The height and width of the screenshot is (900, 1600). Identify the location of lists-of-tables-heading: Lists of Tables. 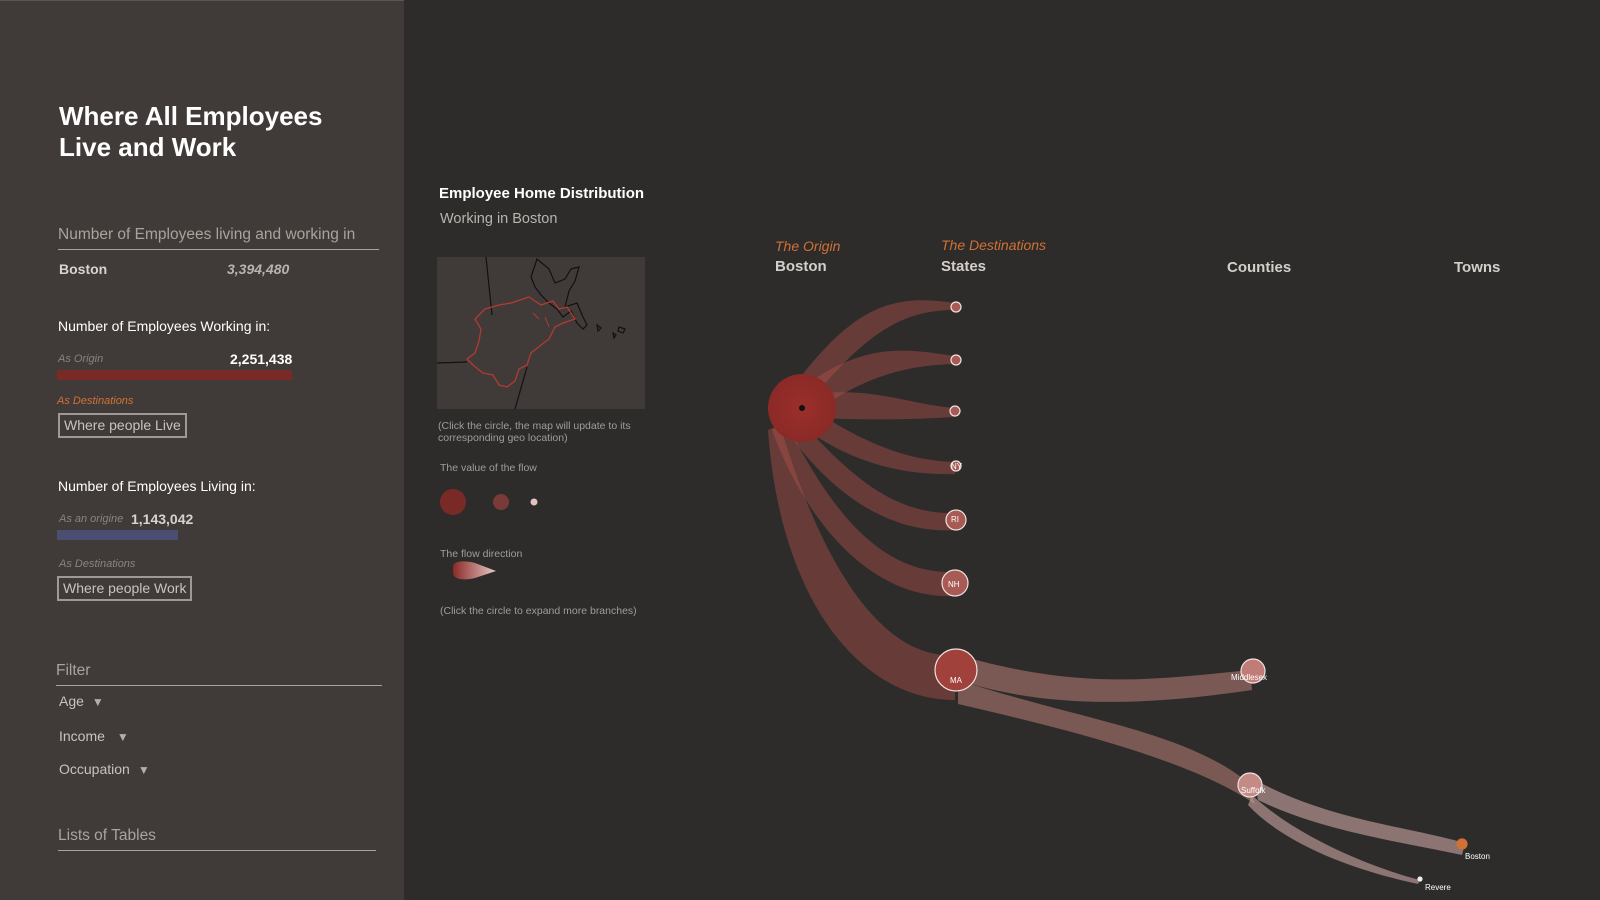
(217, 839).